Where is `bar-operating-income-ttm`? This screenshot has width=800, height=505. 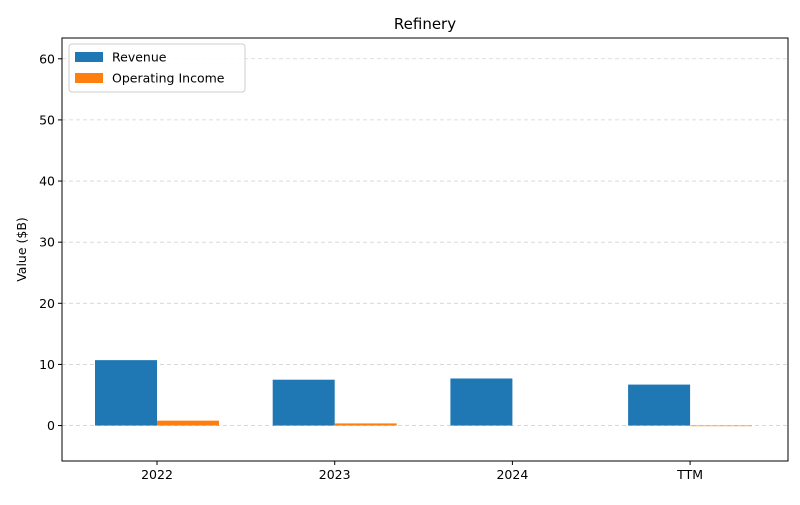
bar-operating-income-ttm is located at coordinates (721, 426).